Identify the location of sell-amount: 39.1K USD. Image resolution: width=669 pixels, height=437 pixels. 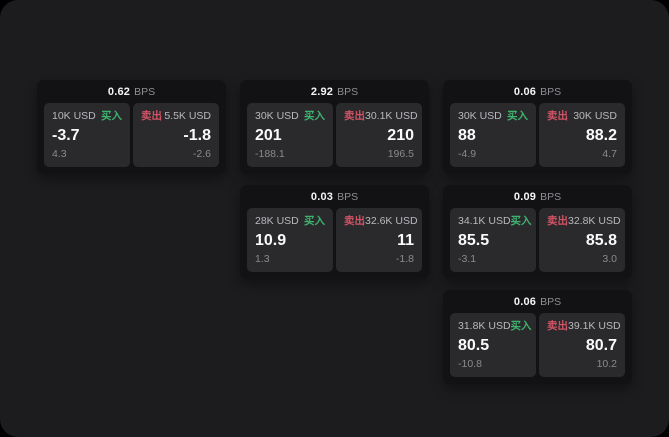
(594, 326).